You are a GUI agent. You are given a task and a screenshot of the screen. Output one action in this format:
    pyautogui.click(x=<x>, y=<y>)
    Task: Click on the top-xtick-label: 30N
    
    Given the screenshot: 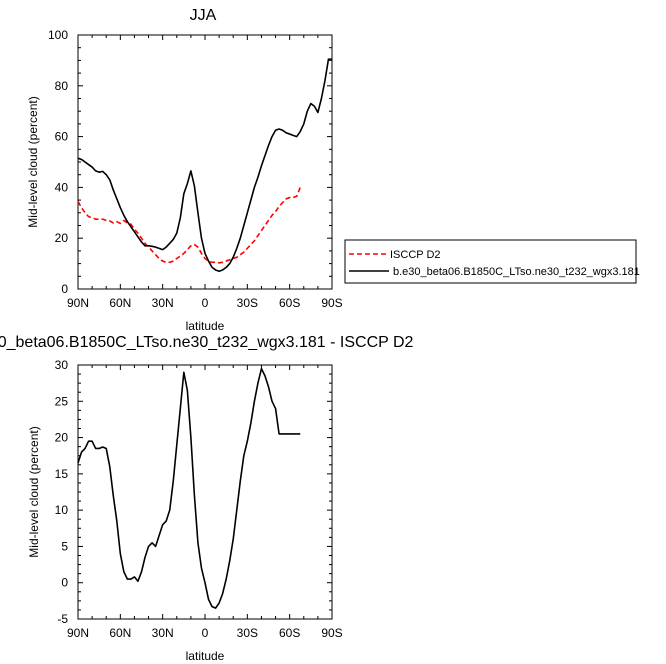 What is the action you would take?
    pyautogui.click(x=163, y=303)
    